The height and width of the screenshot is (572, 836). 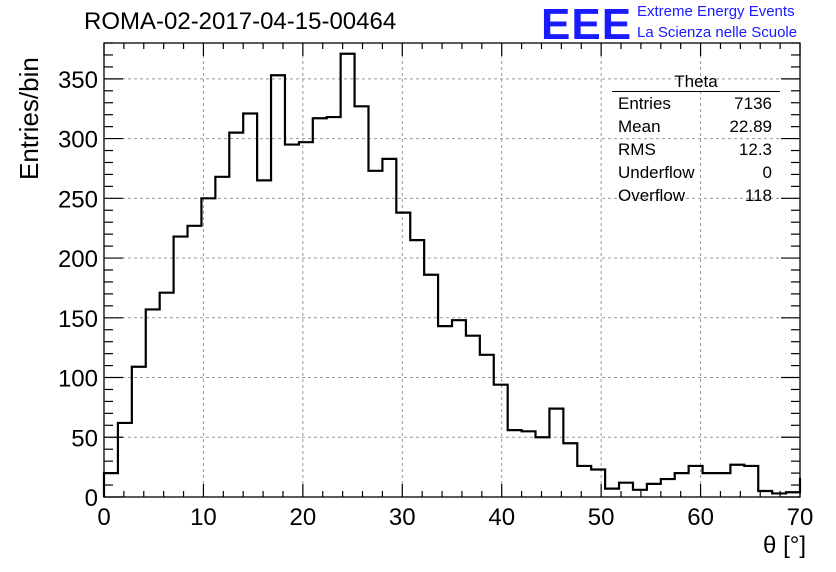 What do you see at coordinates (656, 172) in the screenshot?
I see `stats-label: Underflow` at bounding box center [656, 172].